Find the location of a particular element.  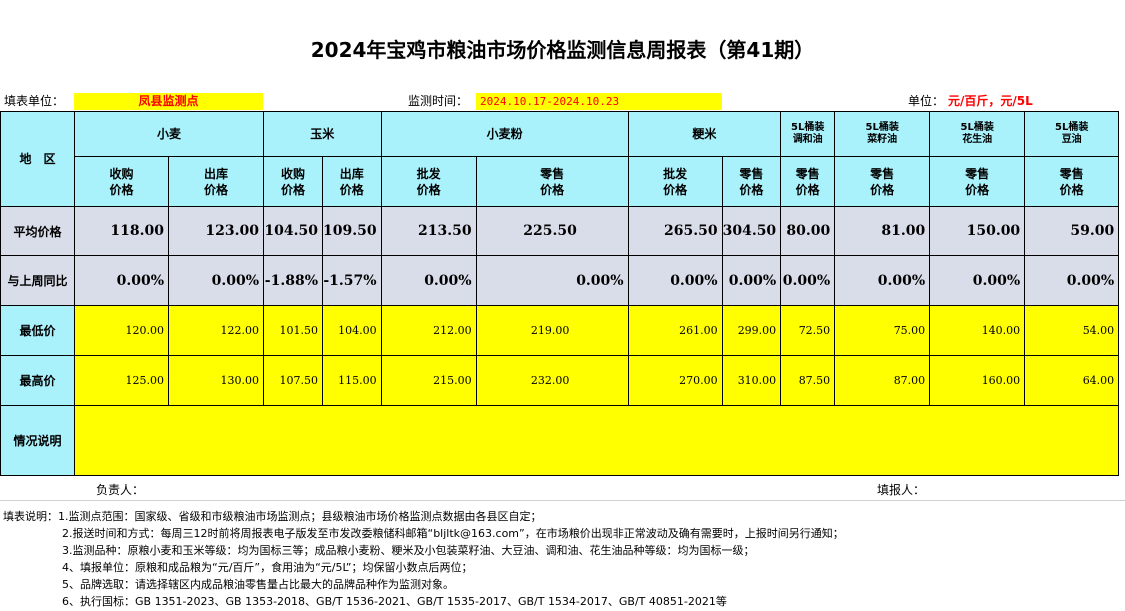

low-cell: 219.00 is located at coordinates (552, 330).